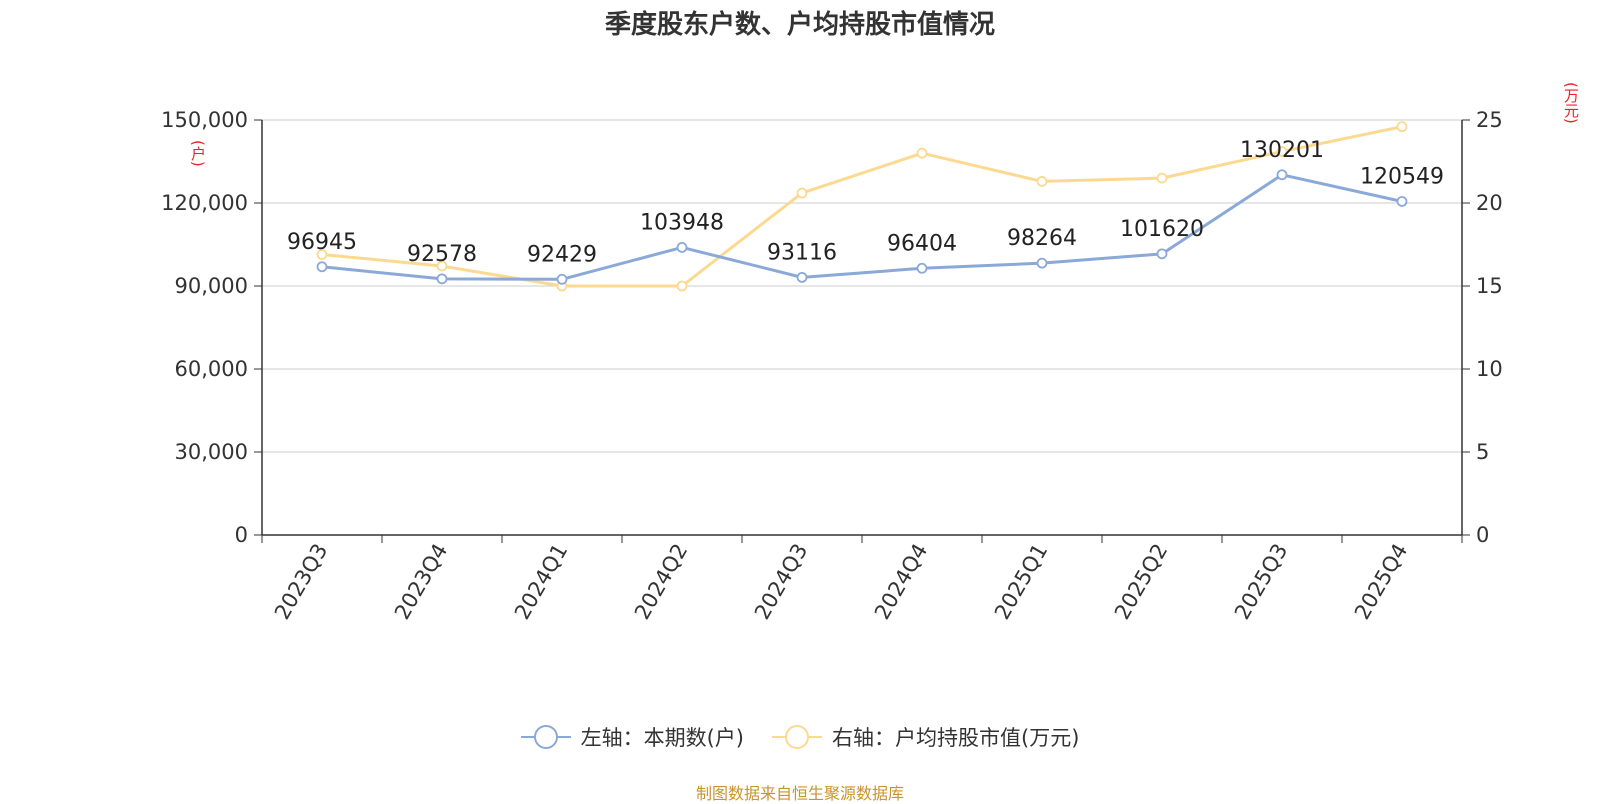  I want to click on series-left-data-label: 101620, so click(1162, 229).